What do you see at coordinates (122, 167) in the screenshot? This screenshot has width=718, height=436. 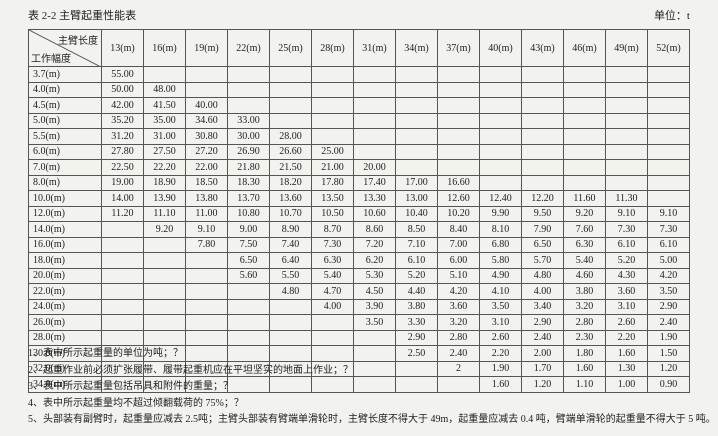 I see `cell: 22.50` at bounding box center [122, 167].